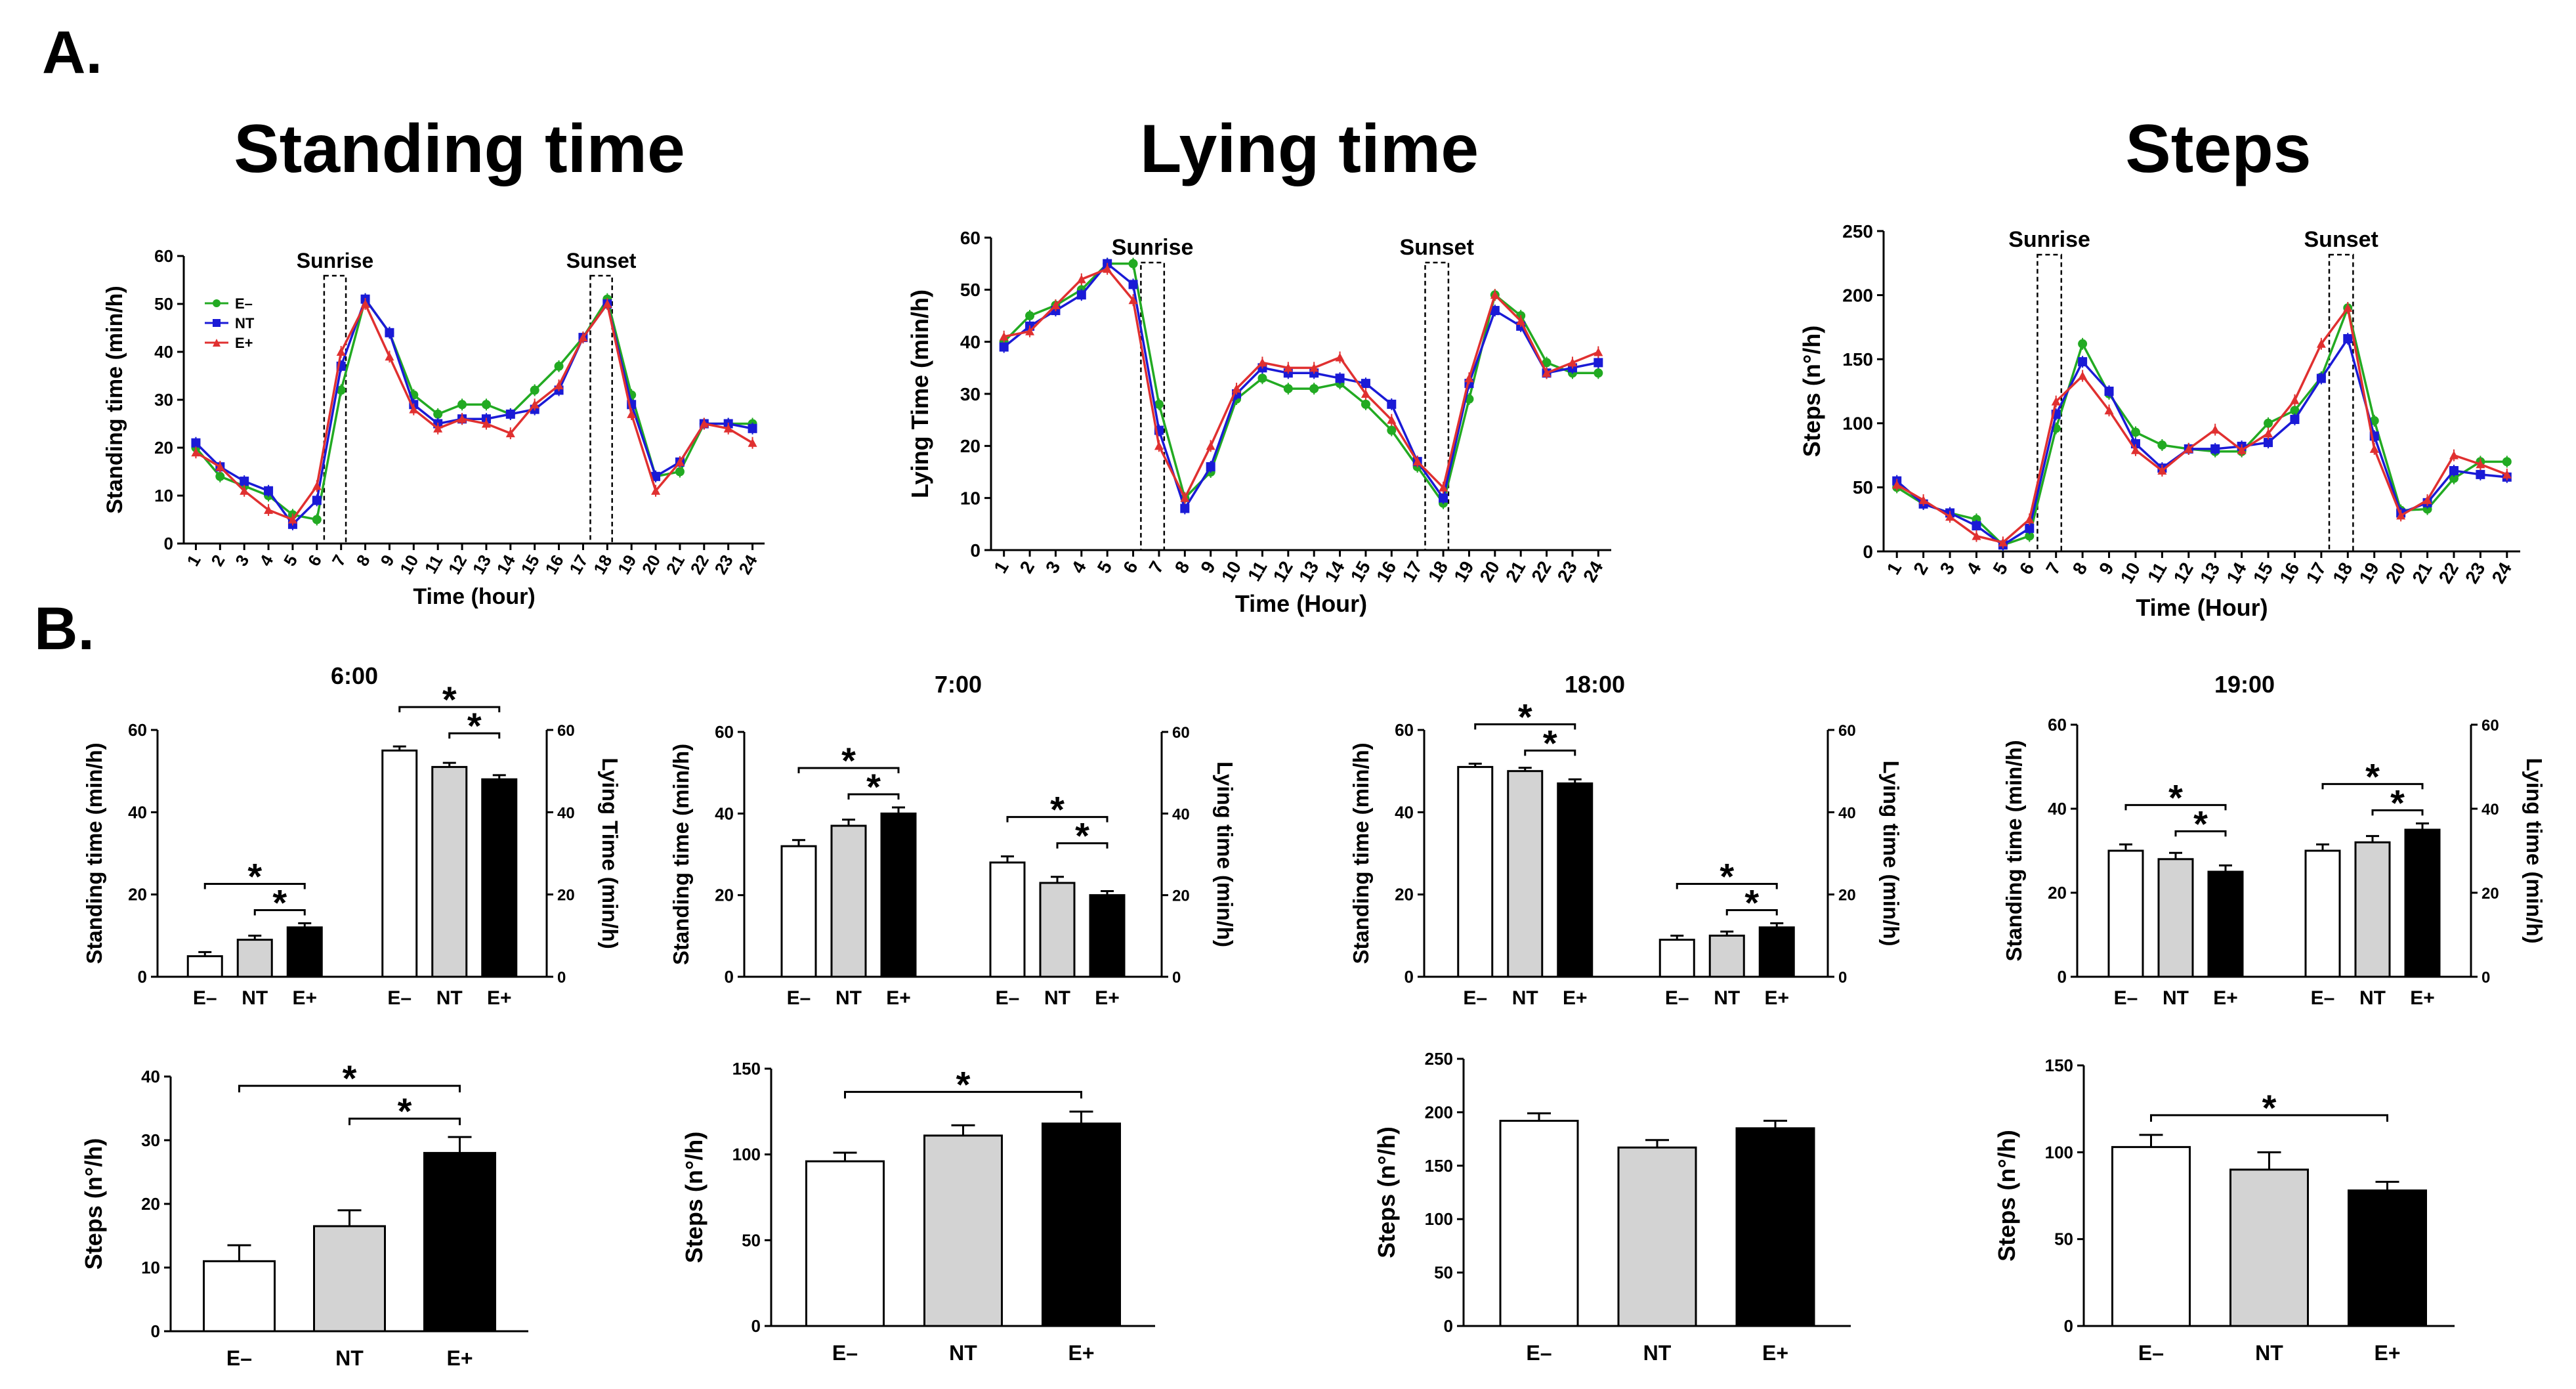  What do you see at coordinates (1404, 895) in the screenshot?
I see `y-tick-label-left: 20` at bounding box center [1404, 895].